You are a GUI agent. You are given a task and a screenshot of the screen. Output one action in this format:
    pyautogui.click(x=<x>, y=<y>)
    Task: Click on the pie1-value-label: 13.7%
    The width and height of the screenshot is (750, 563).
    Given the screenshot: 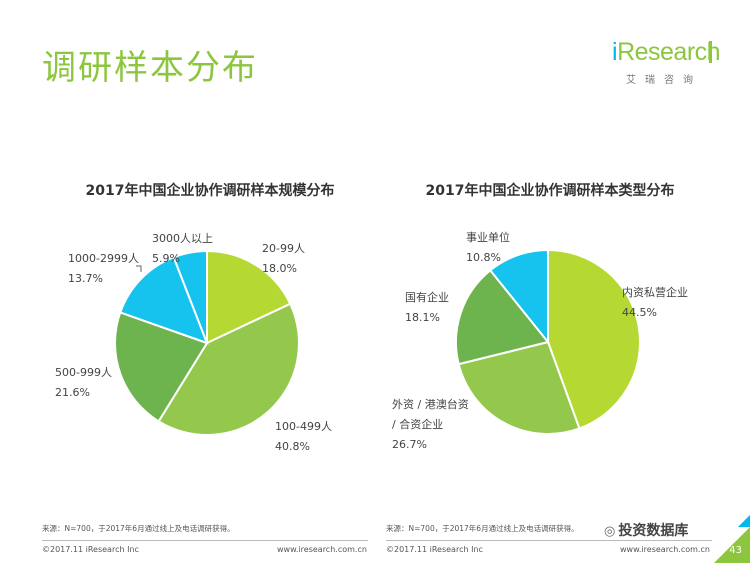 What is the action you would take?
    pyautogui.click(x=85, y=278)
    